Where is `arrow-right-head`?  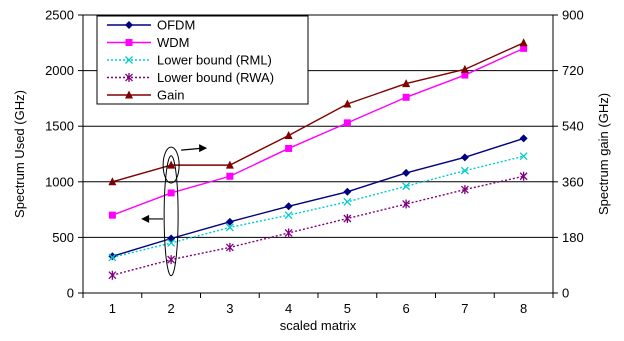 arrow-right-head is located at coordinates (203, 148).